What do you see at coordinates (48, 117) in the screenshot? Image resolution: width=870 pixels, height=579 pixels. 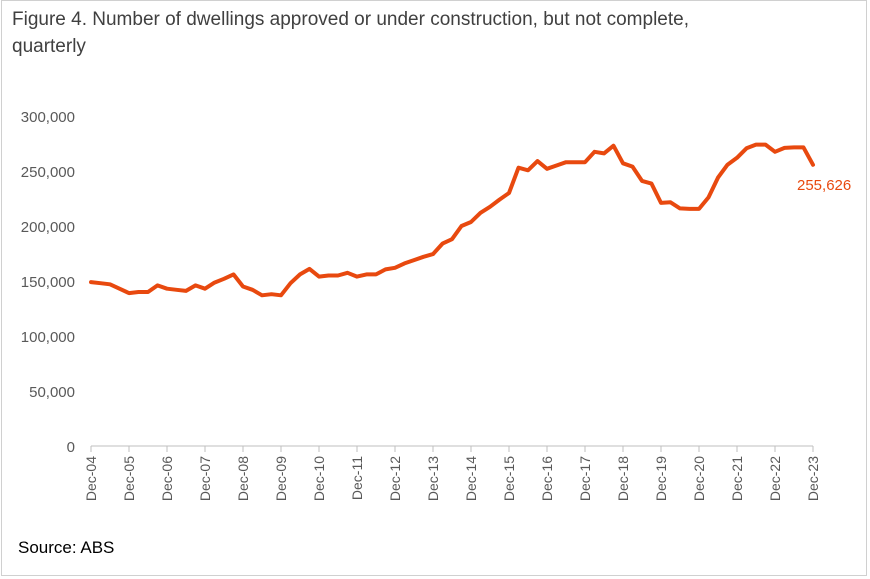 I see `y-tick-label: 300,000` at bounding box center [48, 117].